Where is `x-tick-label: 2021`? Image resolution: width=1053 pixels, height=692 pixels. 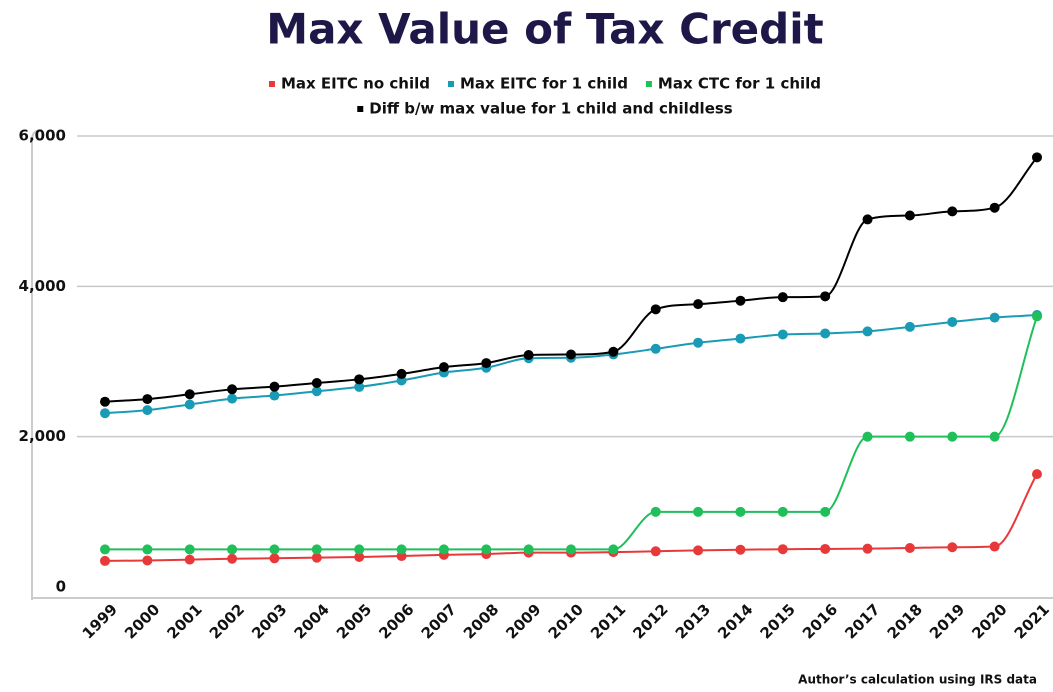 x-tick-label: 2021 is located at coordinates (1032, 621).